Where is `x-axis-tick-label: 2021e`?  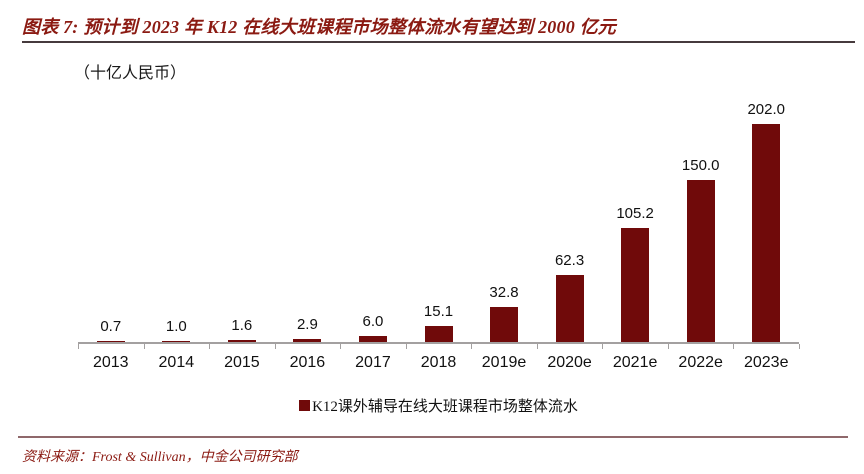
x-axis-tick-label: 2021e is located at coordinates (635, 362).